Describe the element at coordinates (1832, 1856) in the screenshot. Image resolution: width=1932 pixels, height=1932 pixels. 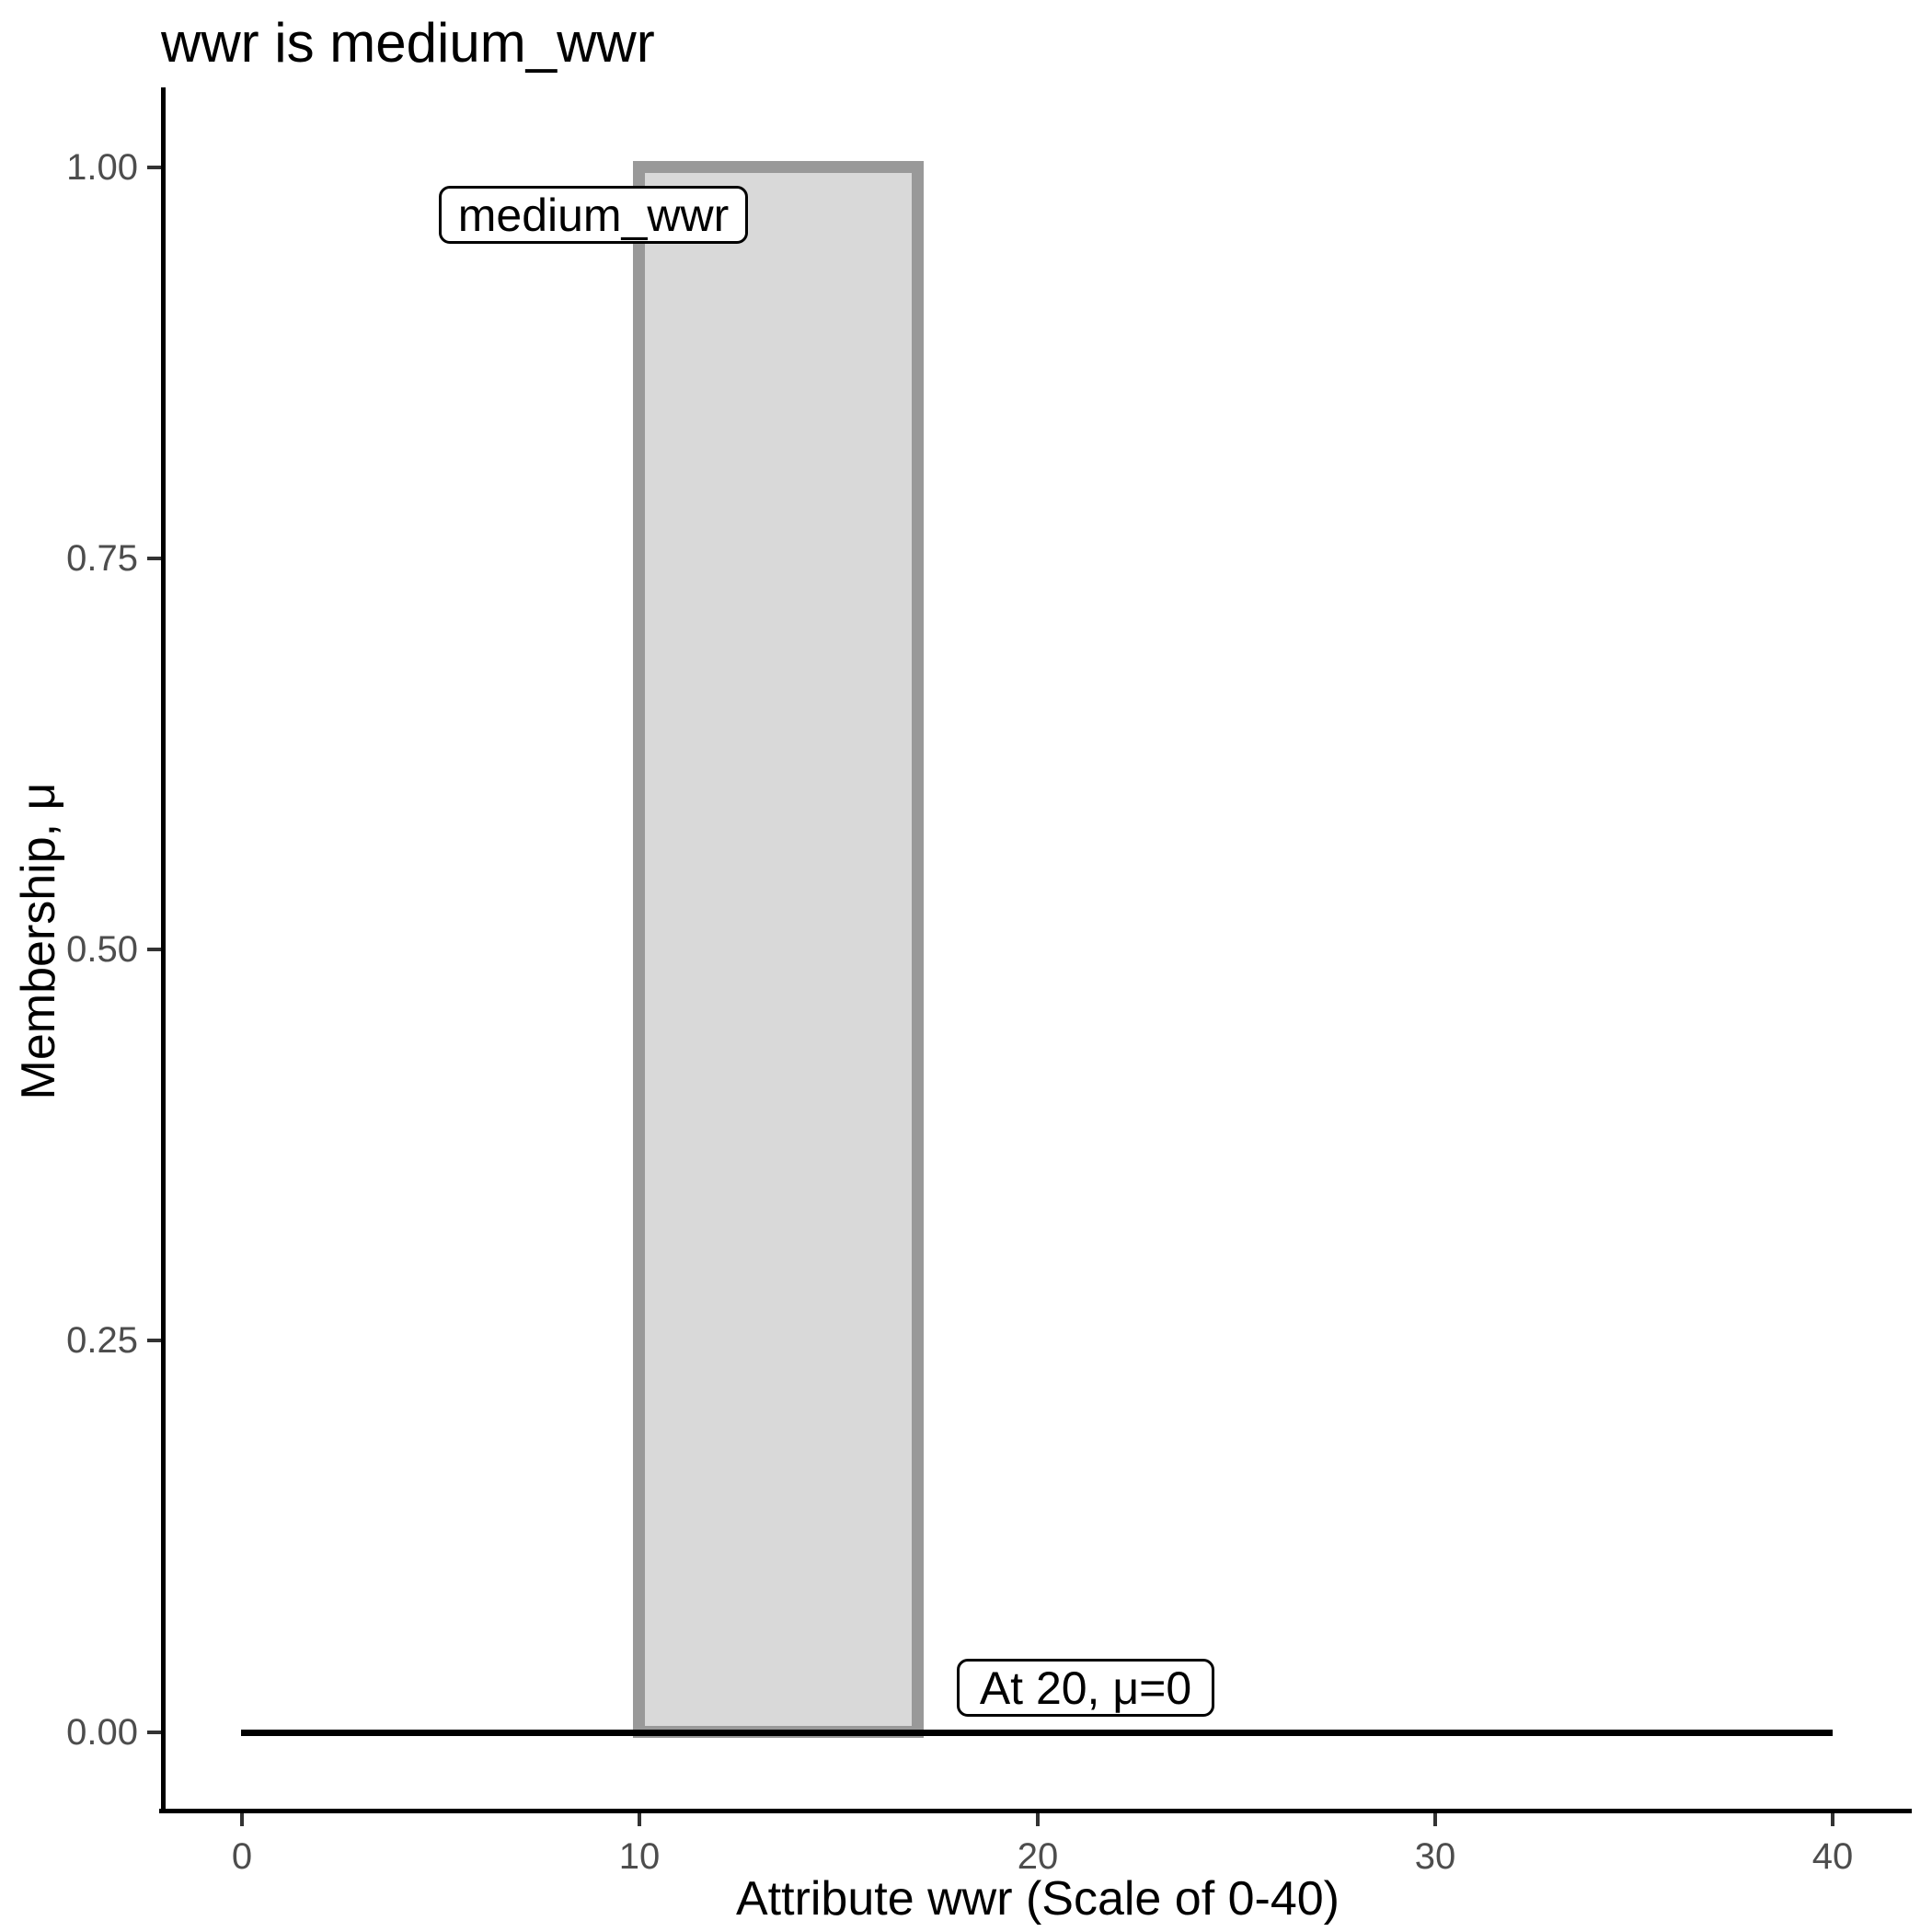
I see `x-tick-label-40: 40` at that location.